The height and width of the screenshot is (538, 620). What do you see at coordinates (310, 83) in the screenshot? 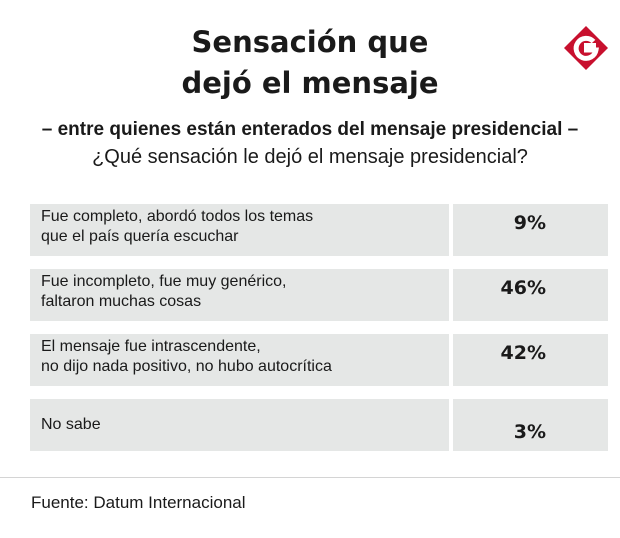
I see `chart-title-line-2: dejó el mensaje` at bounding box center [310, 83].